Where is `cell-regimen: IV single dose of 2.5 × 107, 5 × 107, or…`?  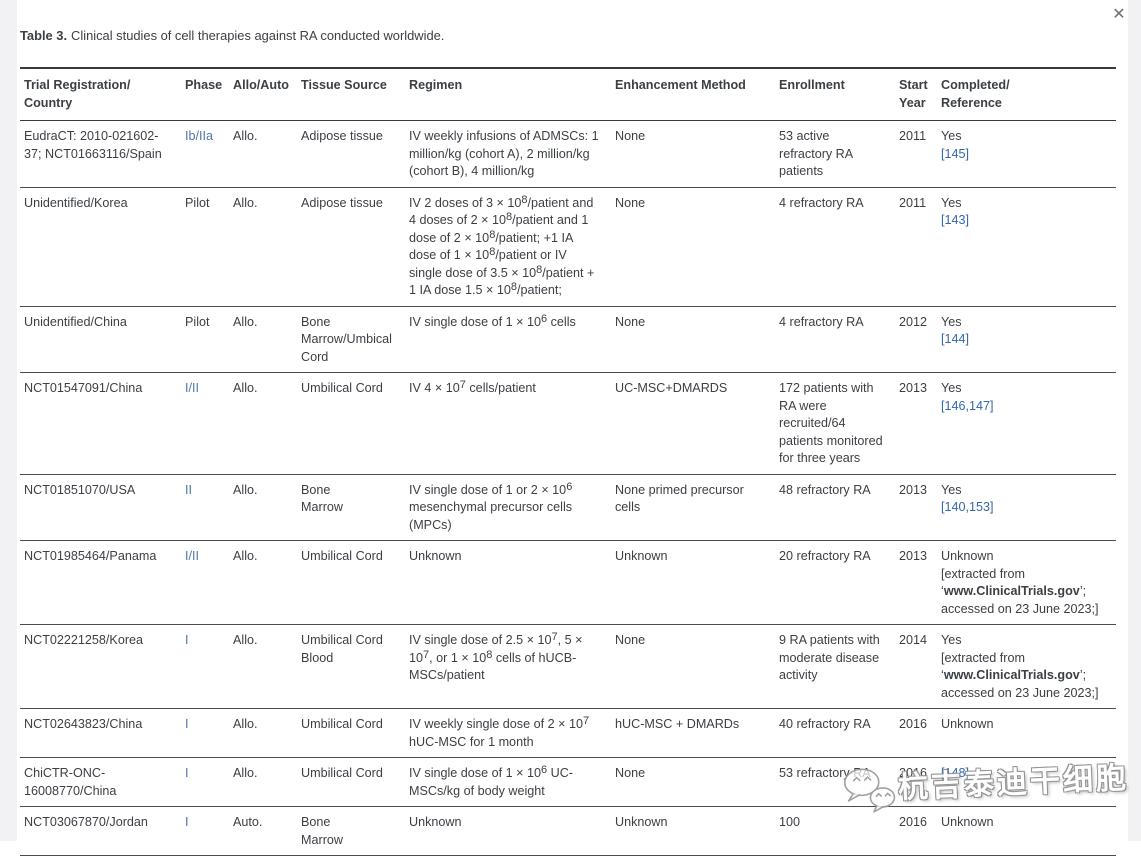
cell-regimen: IV single dose of 2.5 × 107, 5 × 107, or… is located at coordinates (508, 666).